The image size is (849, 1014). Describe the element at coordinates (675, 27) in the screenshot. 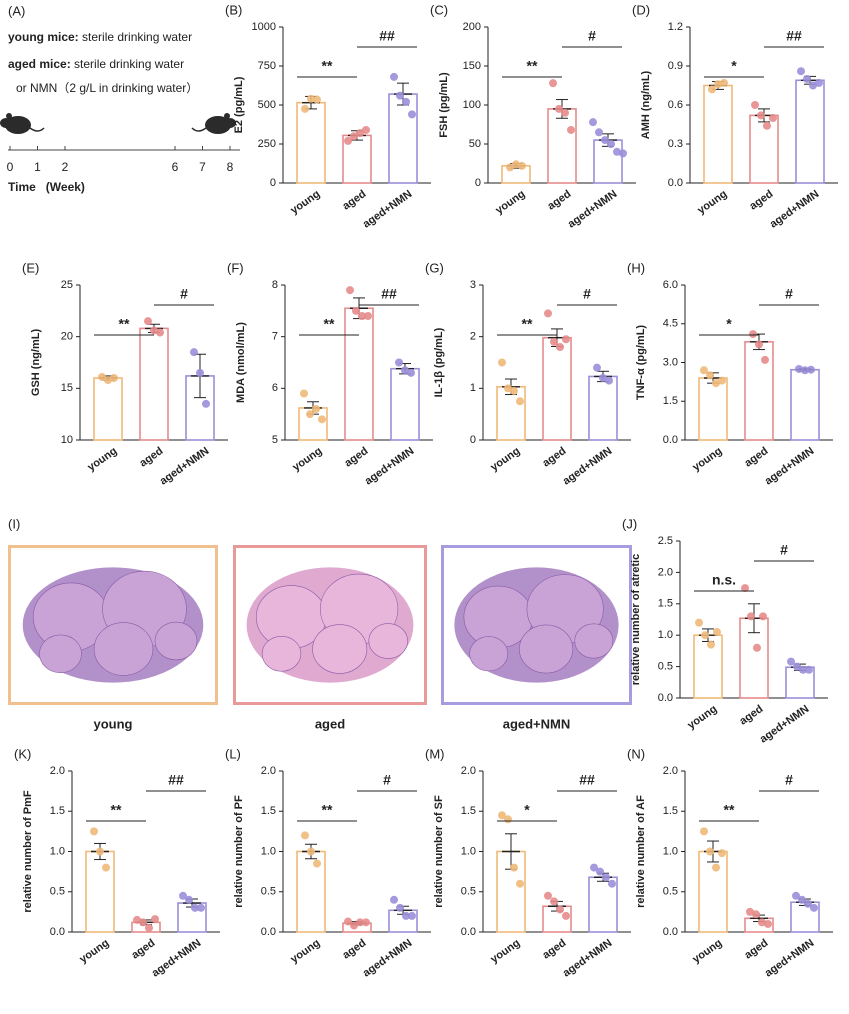

I see `y-tick-label: 1.2` at that location.